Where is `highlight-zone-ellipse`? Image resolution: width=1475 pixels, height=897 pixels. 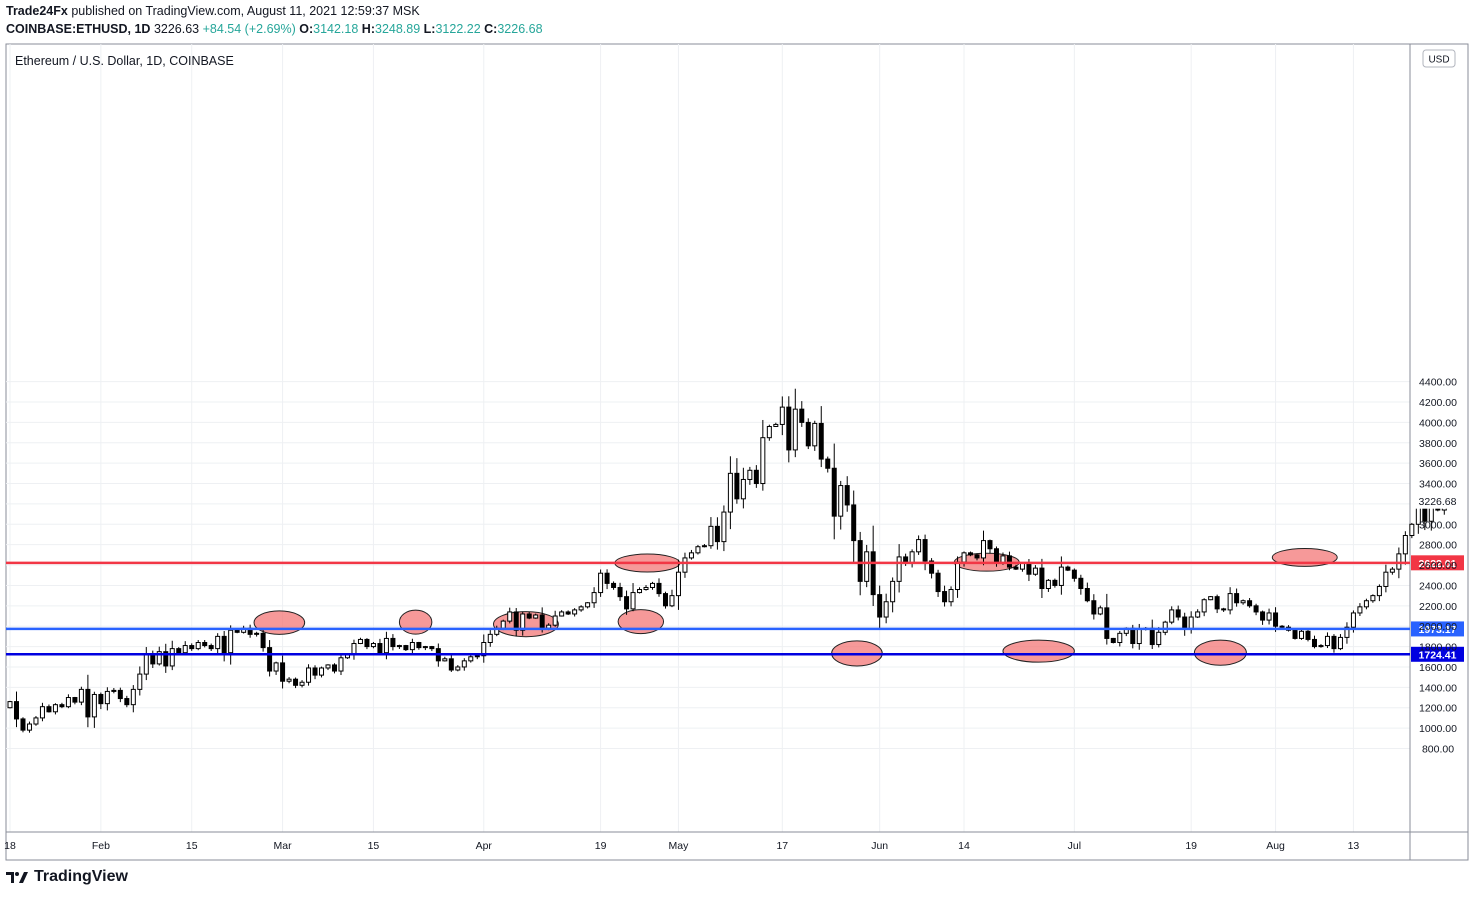
highlight-zone-ellipse is located at coordinates (415, 622).